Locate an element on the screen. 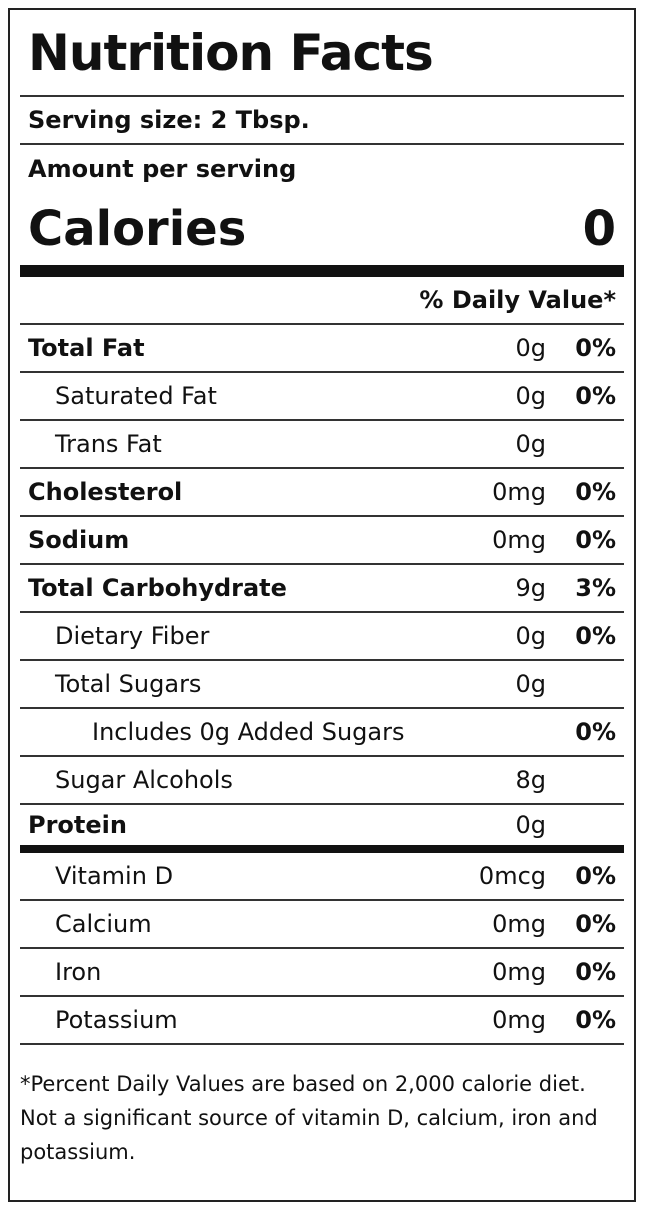 The width and height of the screenshot is (646, 1212). title-row: Nutrition Facts is located at coordinates (322, 53).